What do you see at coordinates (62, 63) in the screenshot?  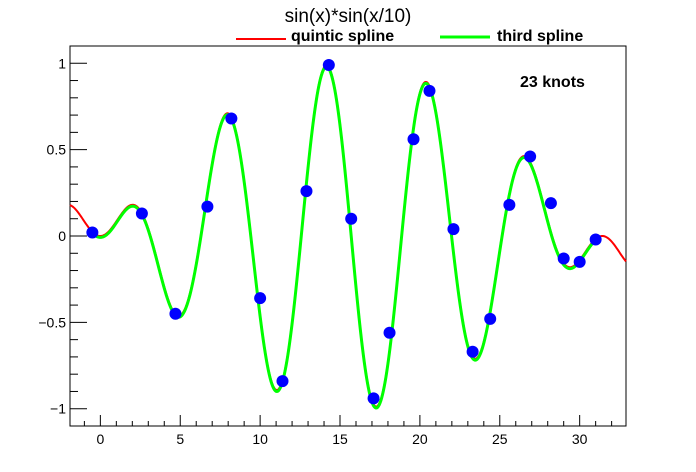 I see `y-tick-label: 1` at bounding box center [62, 63].